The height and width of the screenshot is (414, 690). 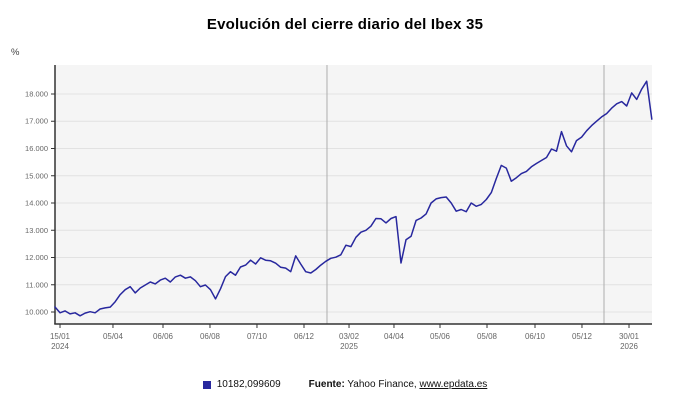 What do you see at coordinates (36, 312) in the screenshot?
I see `y-tick-label: 10.000` at bounding box center [36, 312].